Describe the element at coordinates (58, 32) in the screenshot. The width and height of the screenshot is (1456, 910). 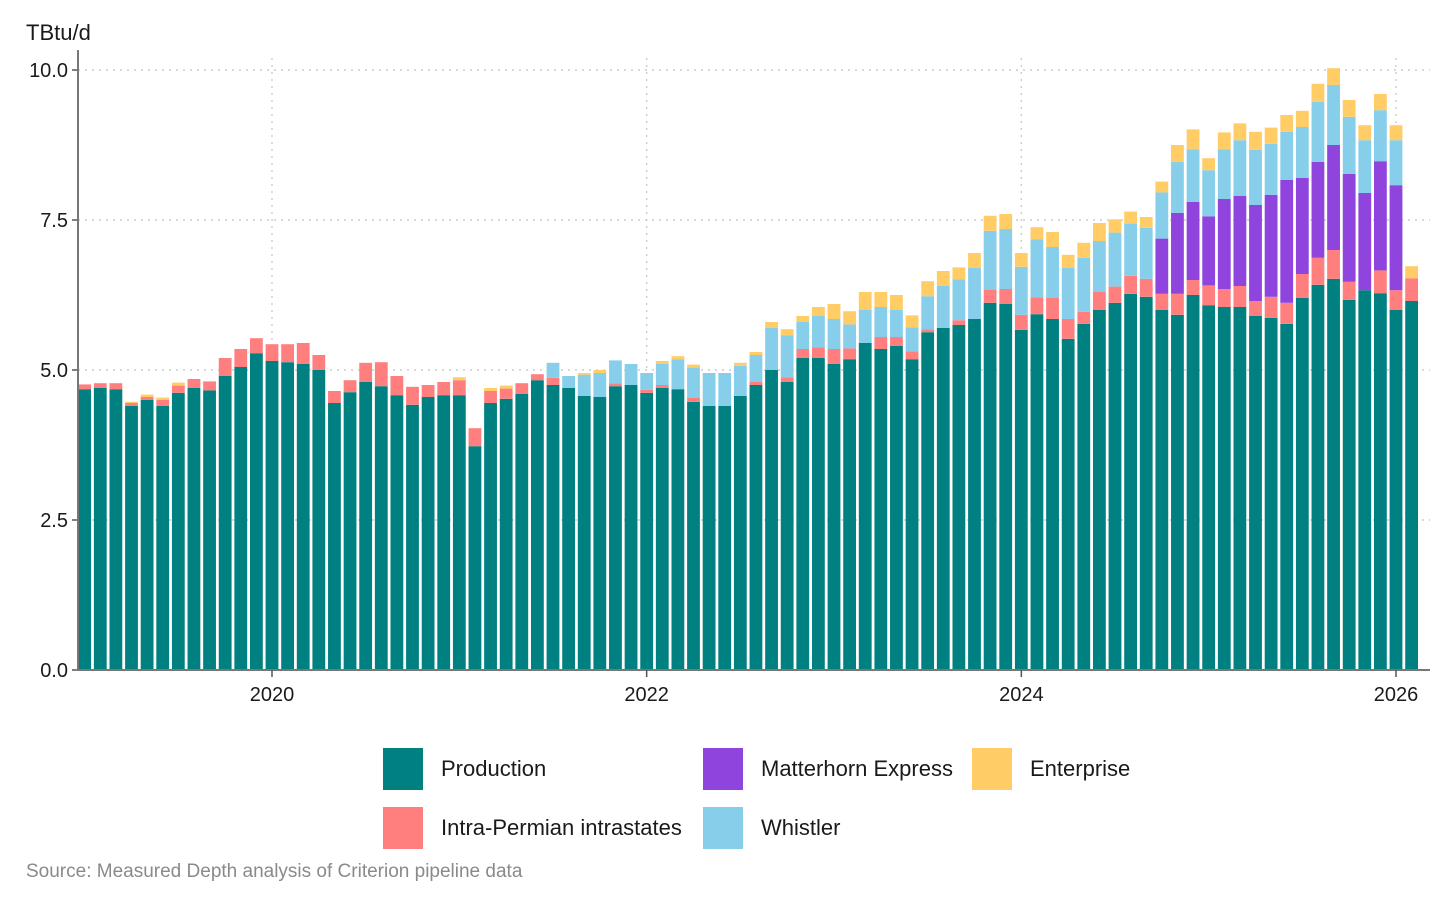
I see `y-axis-label: TBtu/d` at that location.